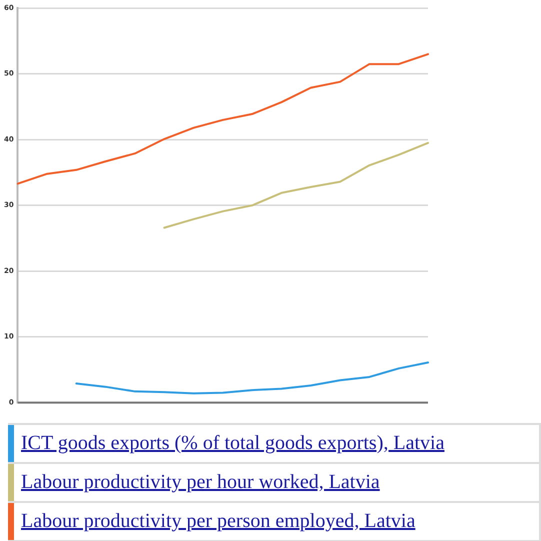 This screenshot has width=541, height=541. Describe the element at coordinates (232, 443) in the screenshot. I see `legend-label: ICT goods exports (% of total goods exports), Latvia` at that location.